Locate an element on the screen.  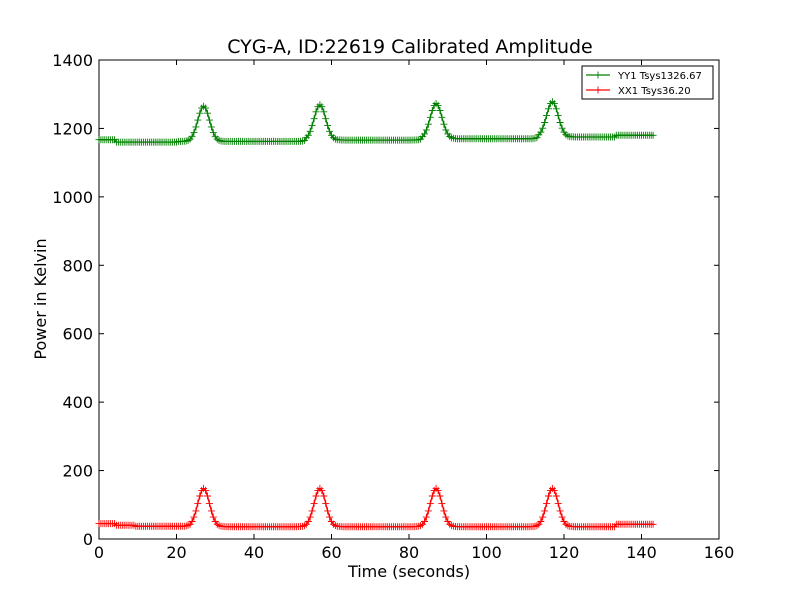
x-axis-title: Time (seconds) is located at coordinates (408, 571).